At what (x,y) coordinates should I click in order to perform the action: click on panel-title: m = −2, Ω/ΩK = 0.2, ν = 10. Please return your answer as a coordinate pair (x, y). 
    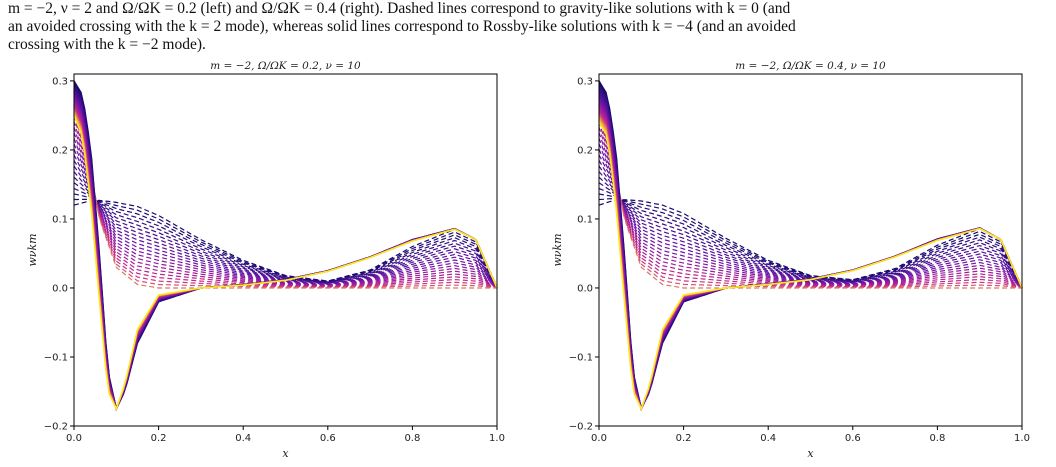
    Looking at the image, I should click on (285, 66).